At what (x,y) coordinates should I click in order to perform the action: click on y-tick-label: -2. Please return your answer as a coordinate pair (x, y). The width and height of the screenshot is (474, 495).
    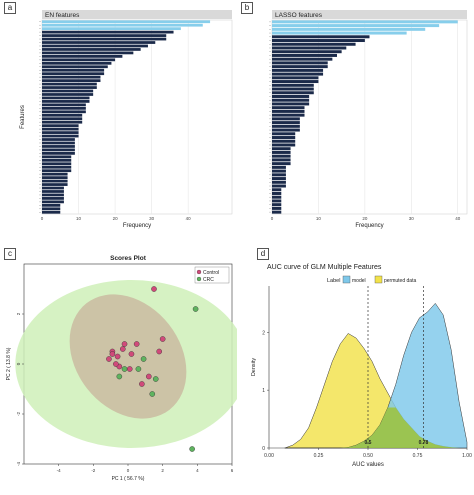
    Looking at the image, I should click on (18, 414).